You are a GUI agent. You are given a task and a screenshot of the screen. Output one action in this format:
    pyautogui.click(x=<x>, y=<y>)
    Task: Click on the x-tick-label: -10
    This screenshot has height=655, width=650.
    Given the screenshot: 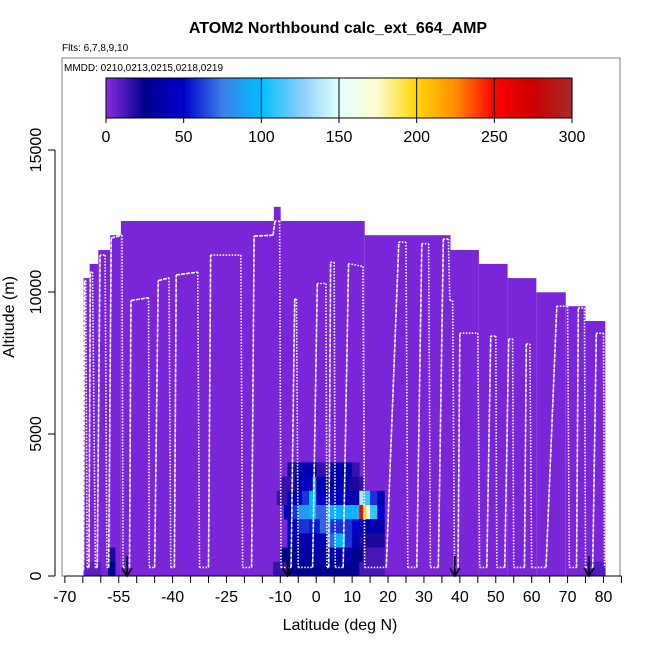 What is the action you would take?
    pyautogui.click(x=280, y=597)
    